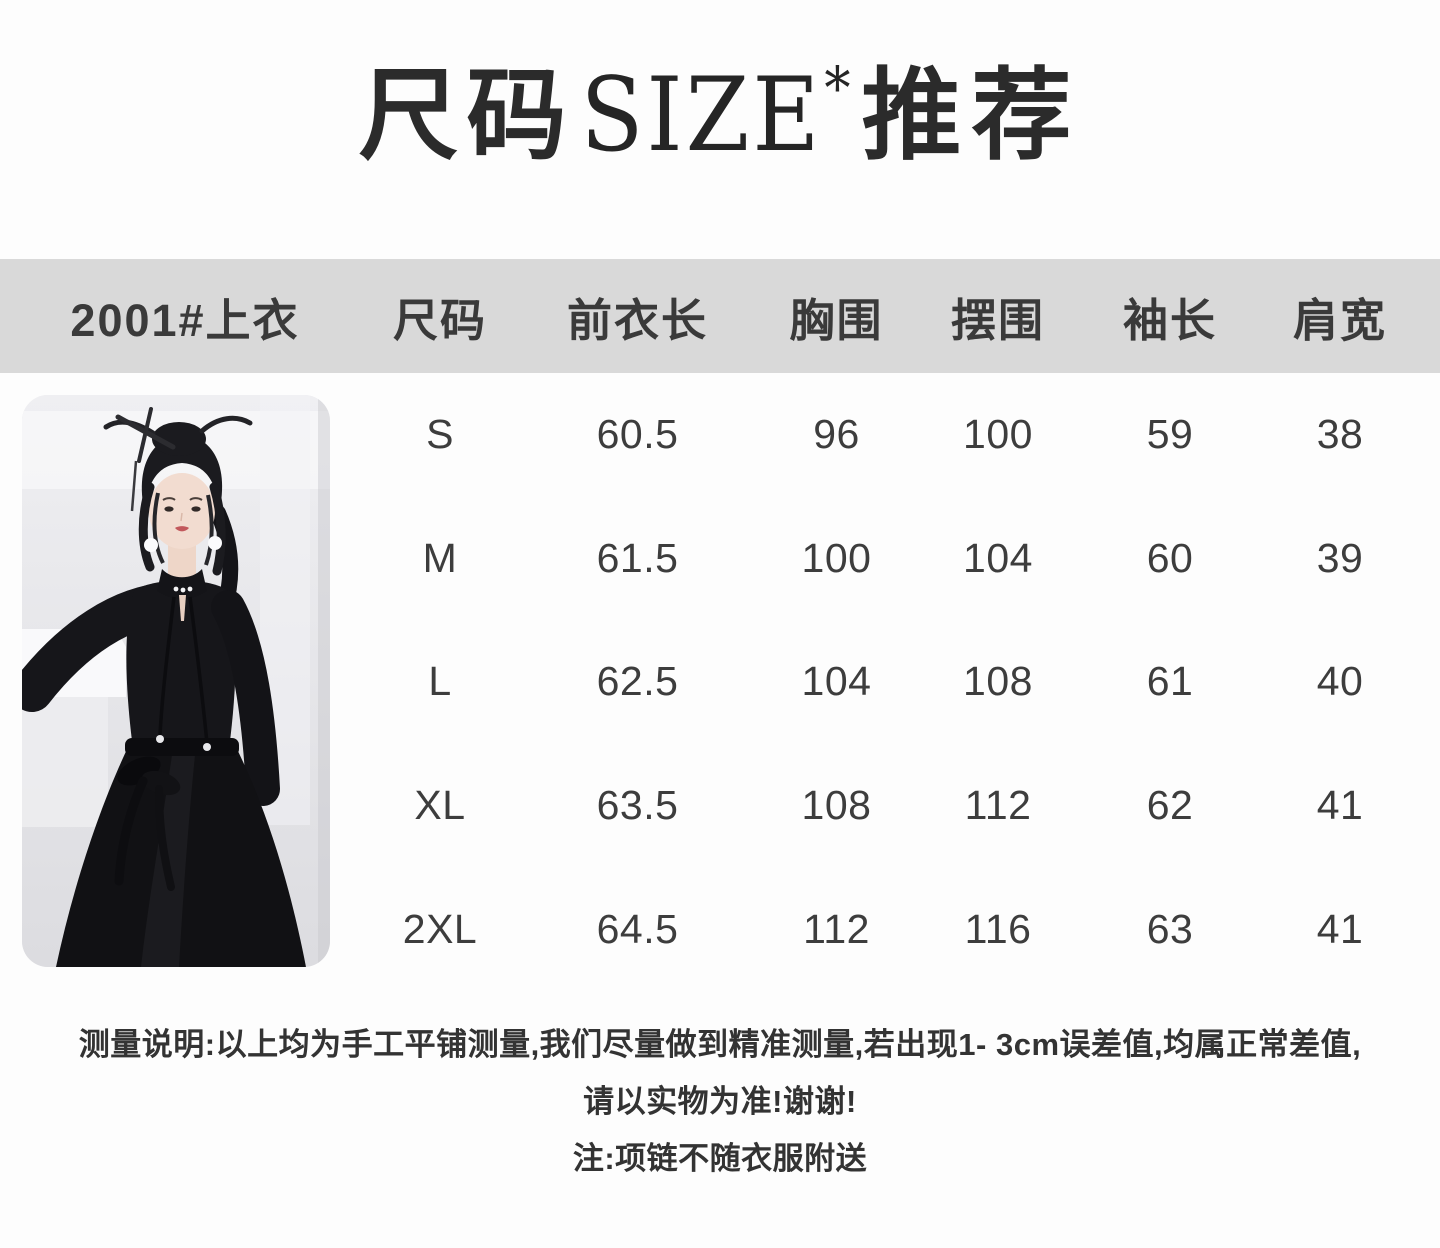 Image resolution: width=1440 pixels, height=1248 pixels. What do you see at coordinates (1170, 557) in the screenshot?
I see `sleeve-cell: 60` at bounding box center [1170, 557].